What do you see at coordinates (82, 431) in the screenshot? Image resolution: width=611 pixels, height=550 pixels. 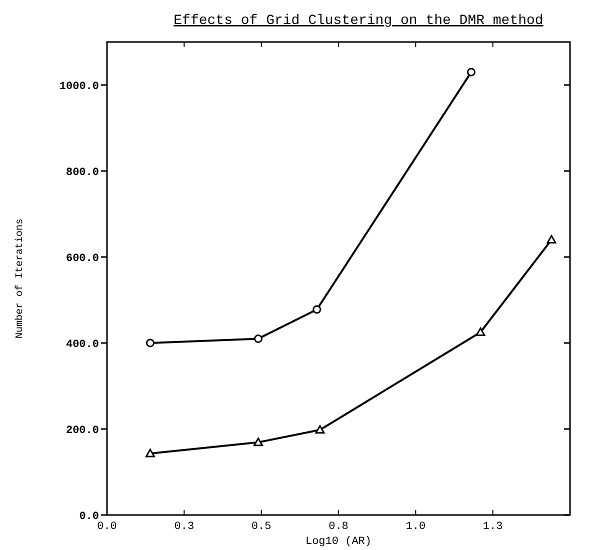 I see `y-tick-label: 200.0` at bounding box center [82, 431].